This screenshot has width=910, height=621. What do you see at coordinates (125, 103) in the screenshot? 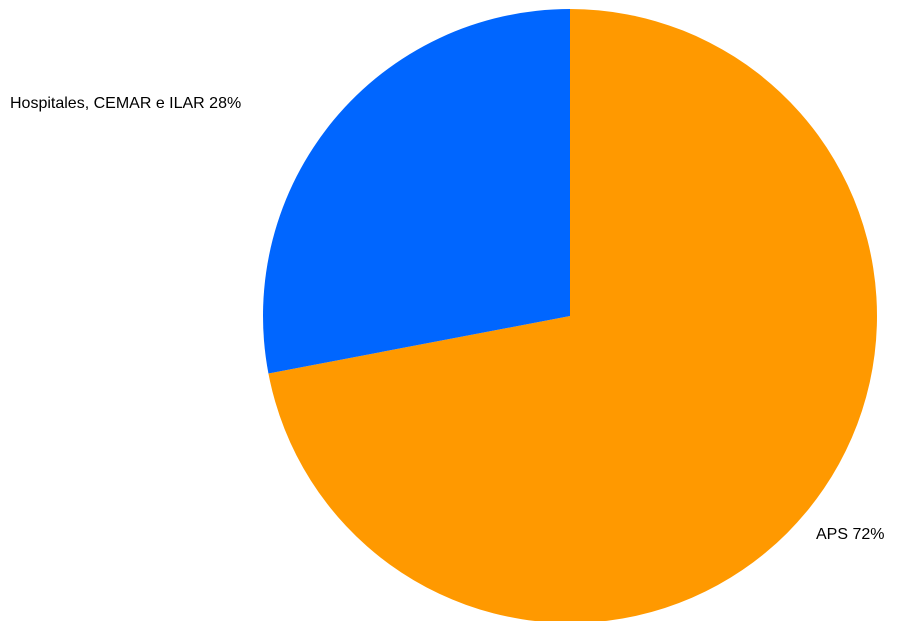
I see `pie-label-hospitales: Hospitales, CEMAR e ILAR 28%` at bounding box center [125, 103].